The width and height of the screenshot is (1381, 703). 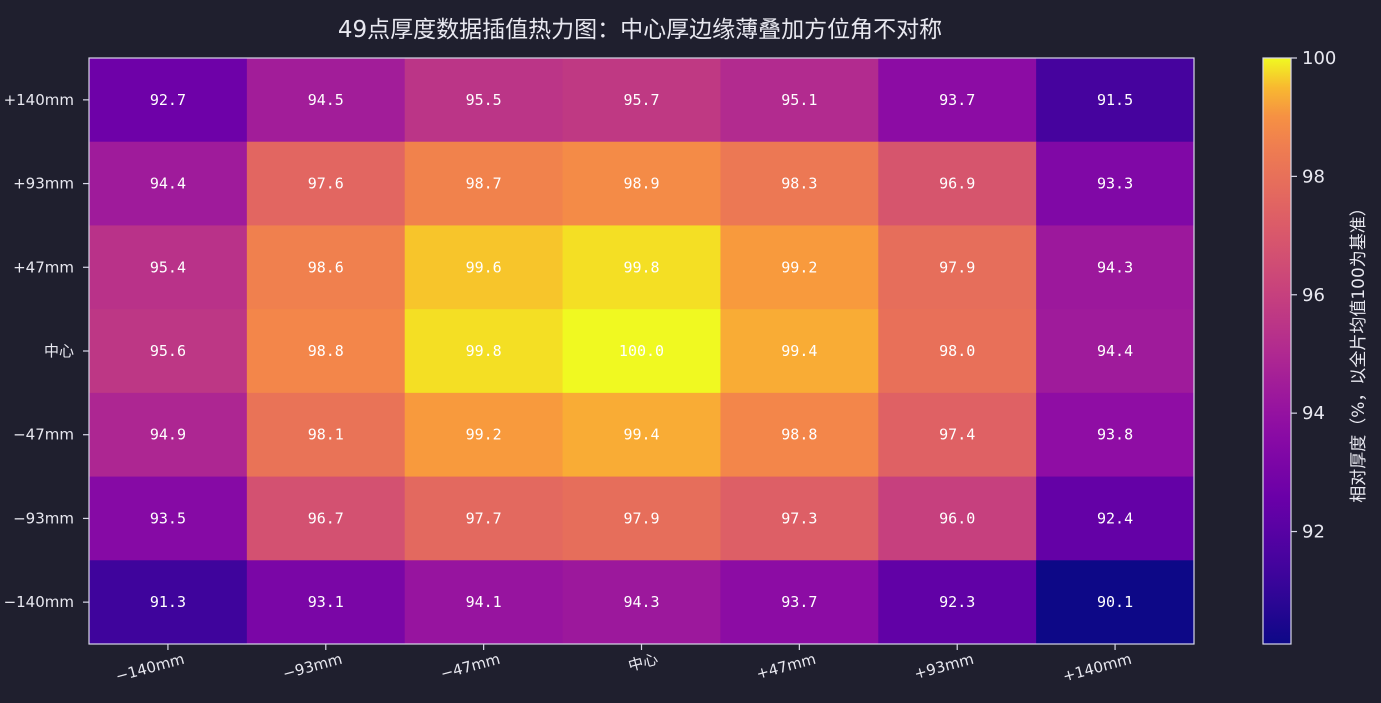 What do you see at coordinates (484, 435) in the screenshot?
I see `cell-value-label: 99.2` at bounding box center [484, 435].